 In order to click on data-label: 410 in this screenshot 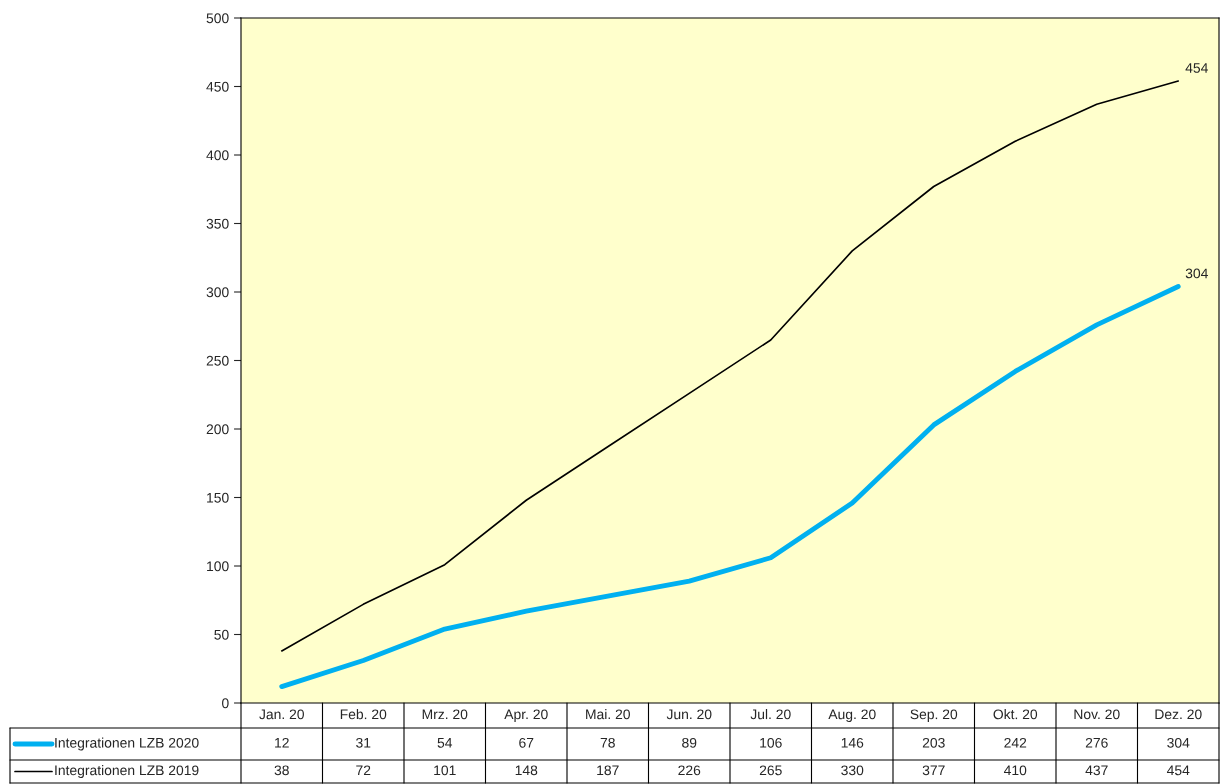, I will do `click(1015, 770)`.